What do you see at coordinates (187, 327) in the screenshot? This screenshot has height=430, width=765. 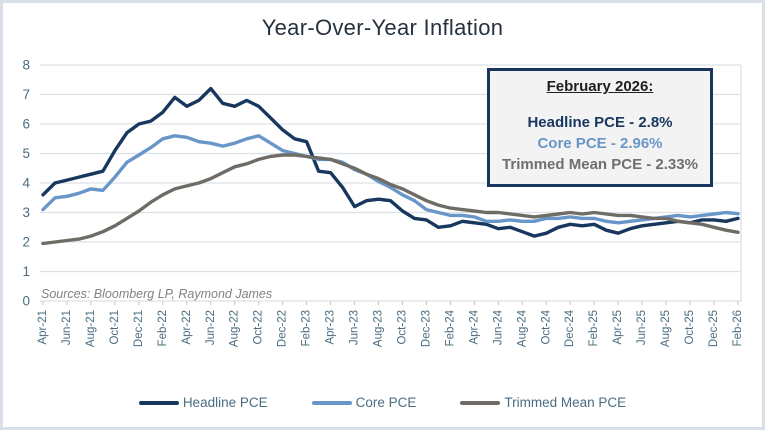 I see `x-tick-label: Apr-22` at bounding box center [187, 327].